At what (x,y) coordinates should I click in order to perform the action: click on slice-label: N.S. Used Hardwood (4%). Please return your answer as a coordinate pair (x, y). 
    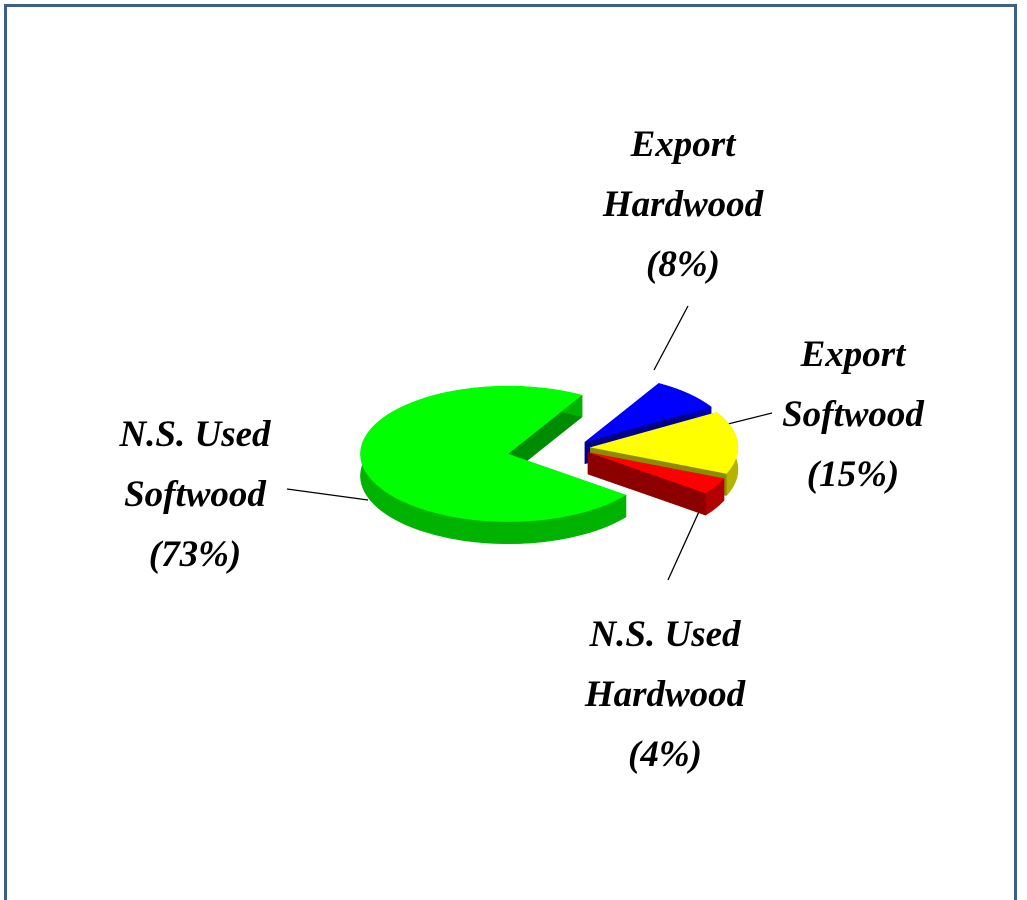
    Looking at the image, I should click on (665, 695).